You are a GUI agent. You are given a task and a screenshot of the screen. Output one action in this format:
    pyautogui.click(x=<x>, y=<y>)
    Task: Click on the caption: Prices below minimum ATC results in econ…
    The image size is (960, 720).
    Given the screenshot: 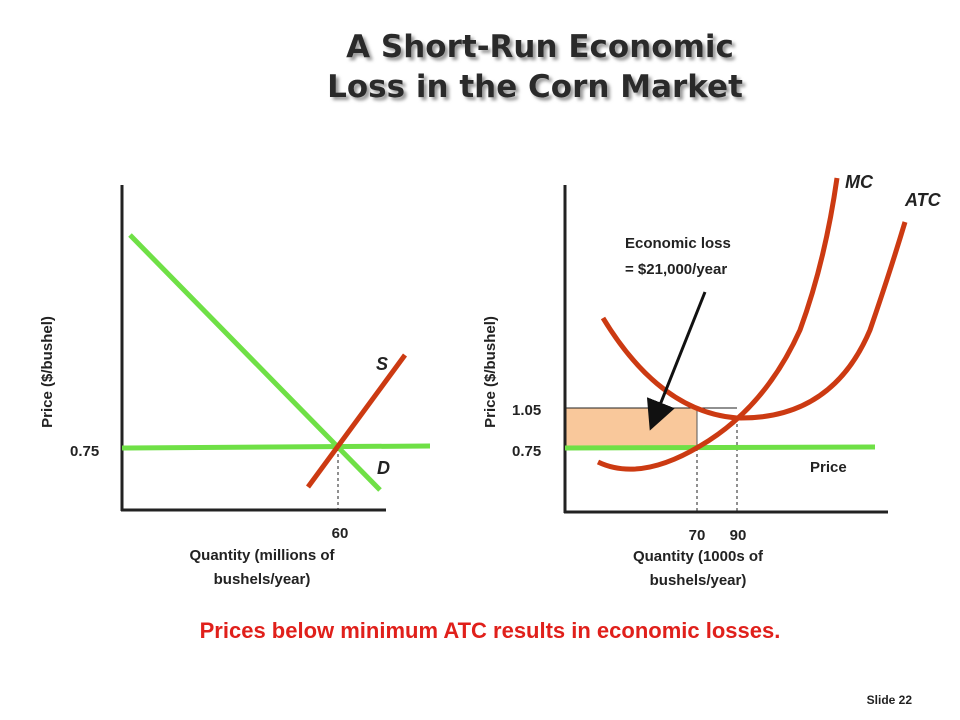 What is the action you would take?
    pyautogui.click(x=490, y=630)
    